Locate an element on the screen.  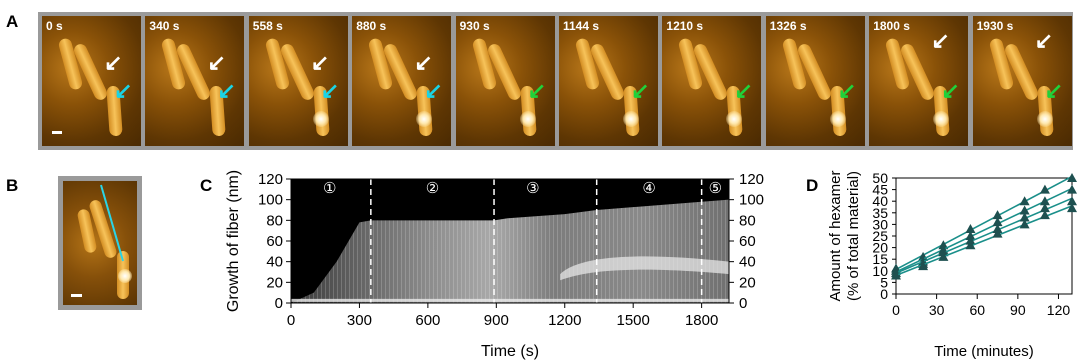
afm-frame: 930 s ↙ is located at coordinates (505, 81).